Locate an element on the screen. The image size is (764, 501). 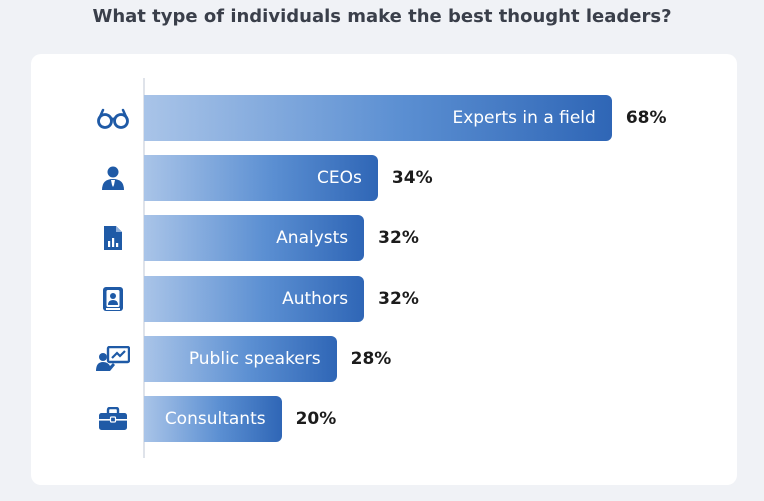
bar-row: Public speakers 28% is located at coordinates (382, 358).